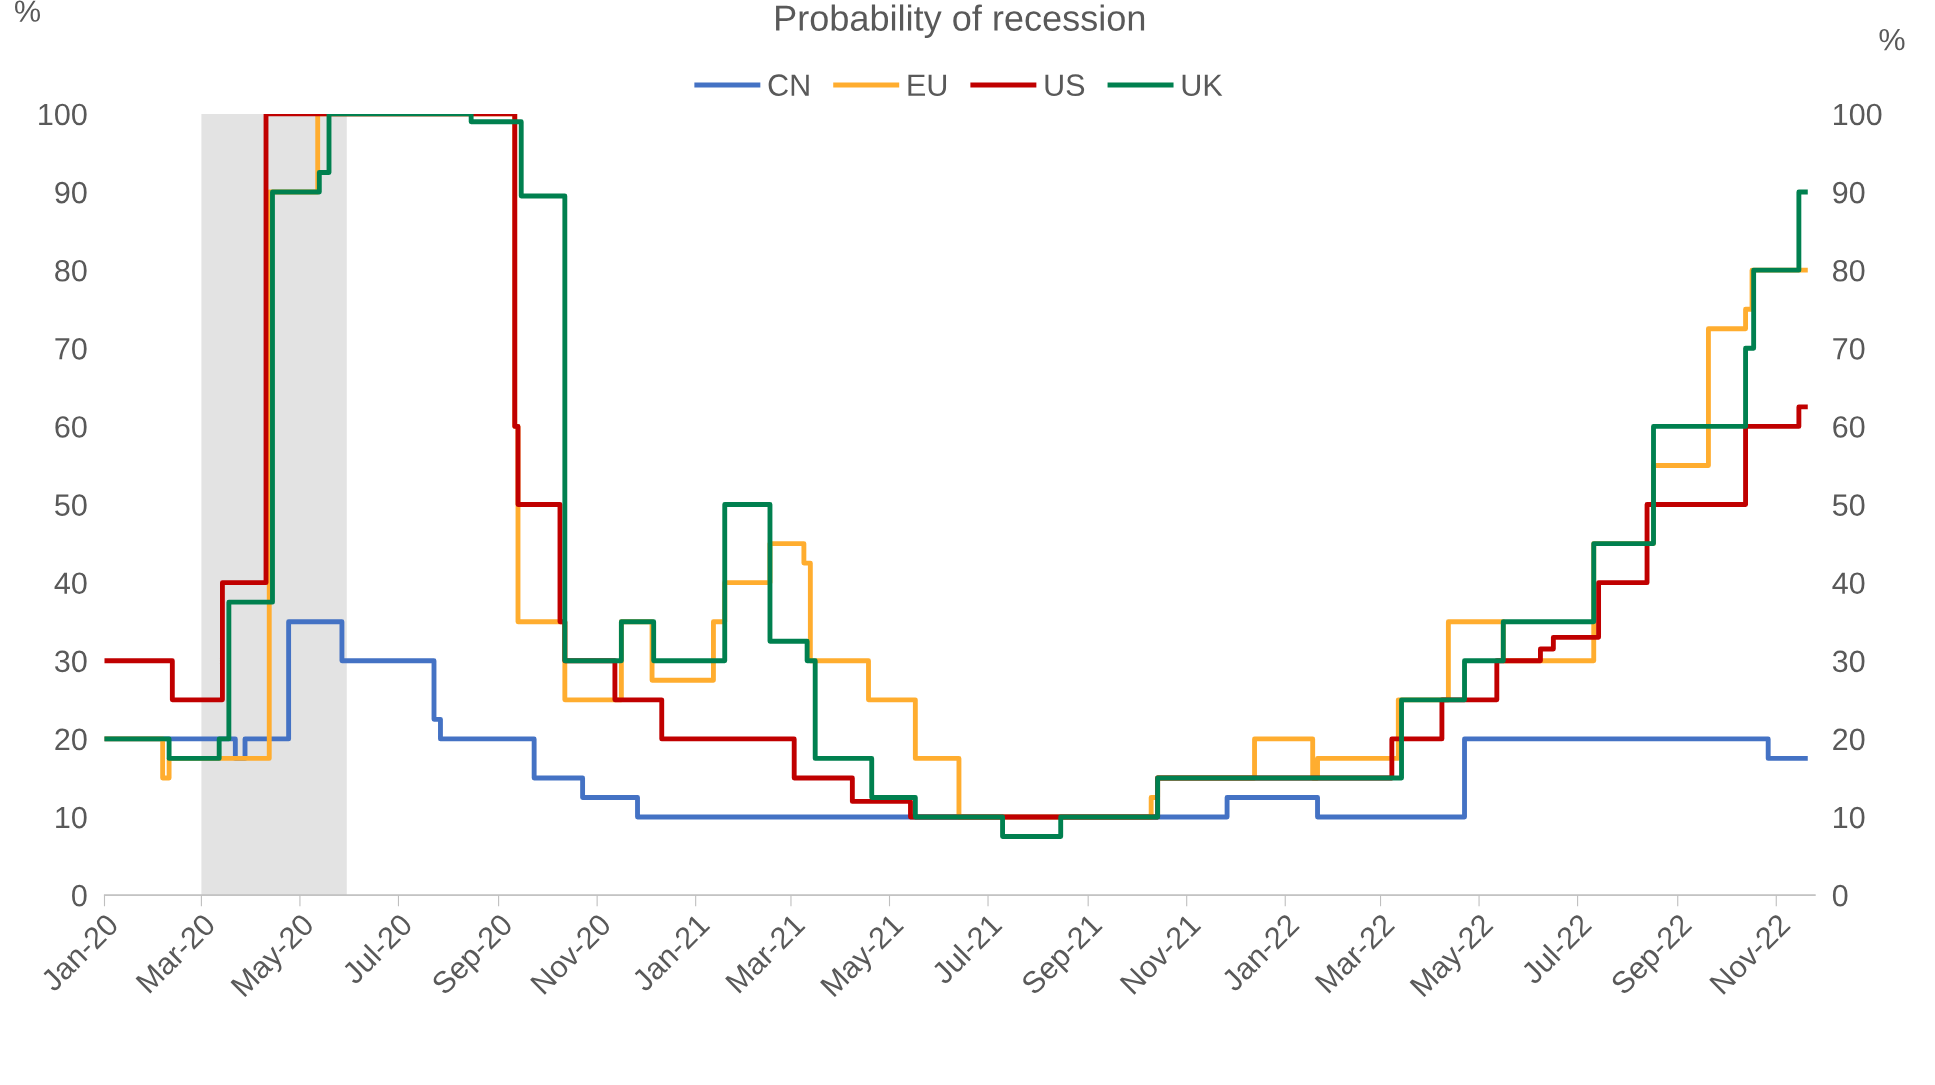 The height and width of the screenshot is (1085, 1935). I want to click on y-tick-label: 10, so click(71, 817).